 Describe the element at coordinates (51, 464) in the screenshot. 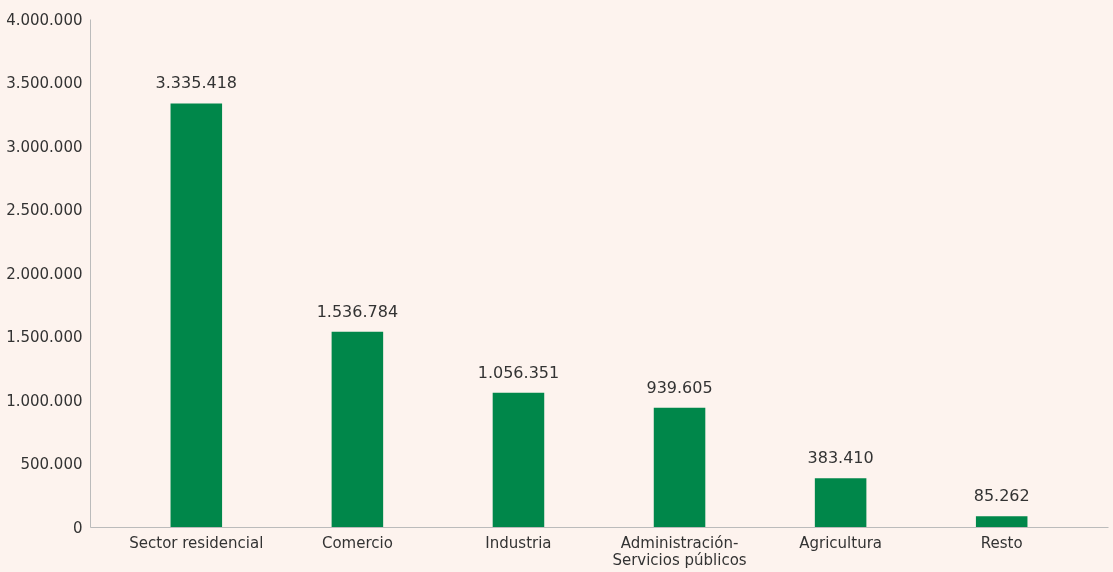

I see `y-tick-label: 500.000` at that location.